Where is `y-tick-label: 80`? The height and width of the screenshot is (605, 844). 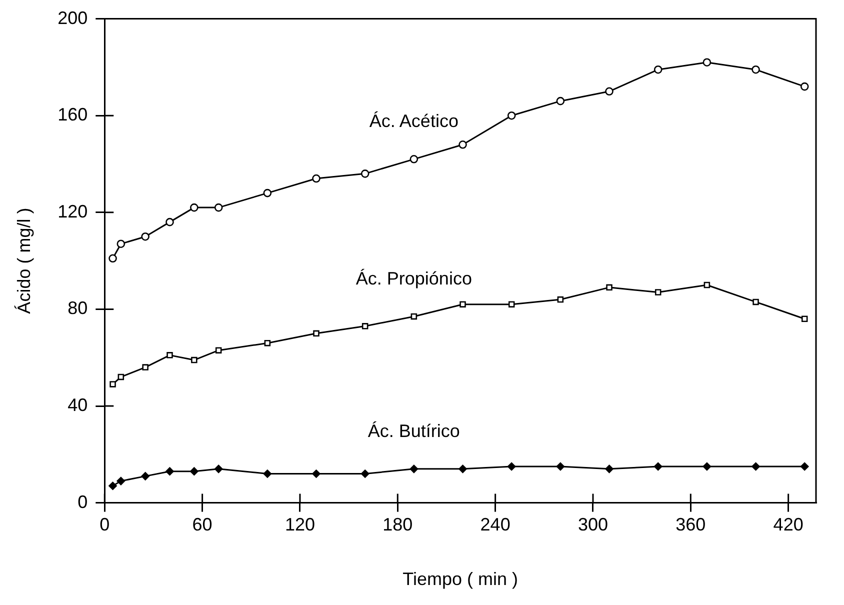 y-tick-label: 80 is located at coordinates (78, 308).